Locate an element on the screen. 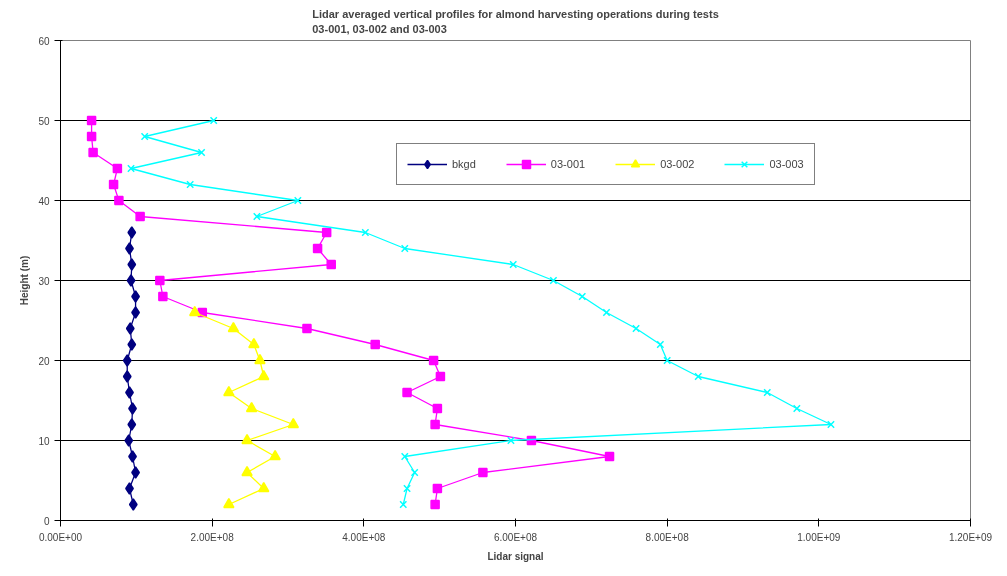 The height and width of the screenshot is (576, 1007). legend-label: bkgd is located at coordinates (464, 164).